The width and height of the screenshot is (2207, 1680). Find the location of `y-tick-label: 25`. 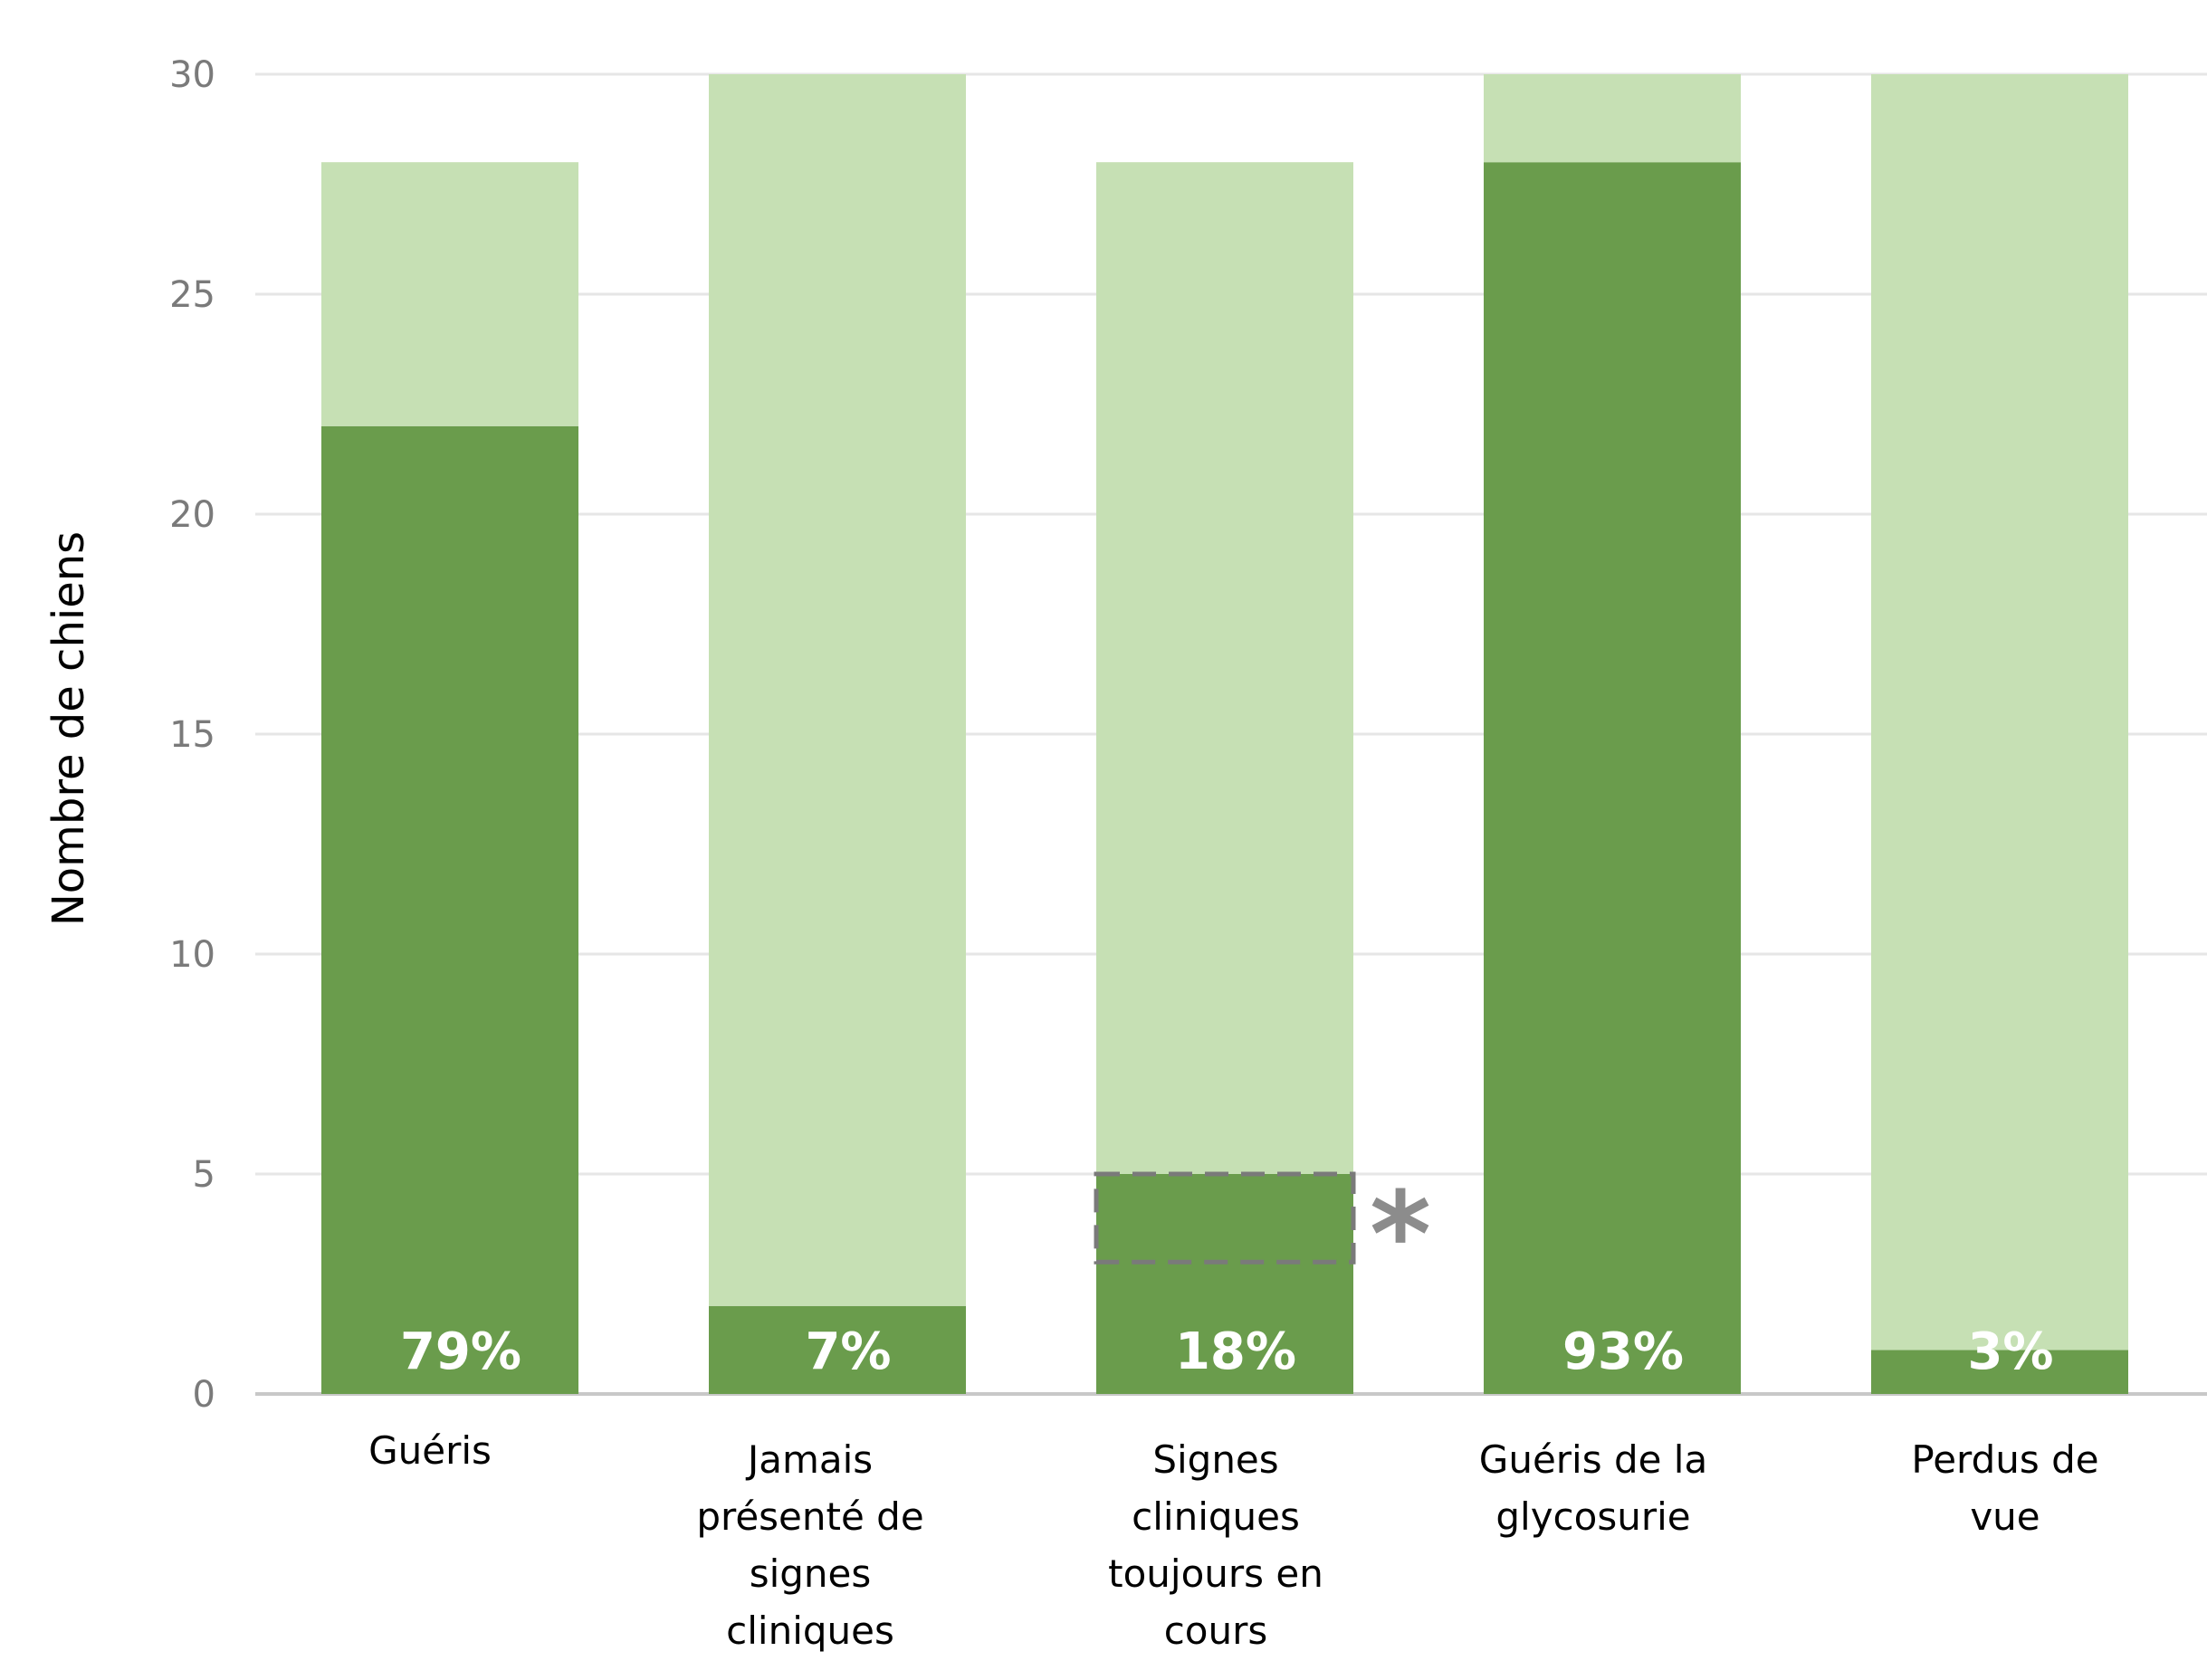

y-tick-label: 25 is located at coordinates (192, 295).